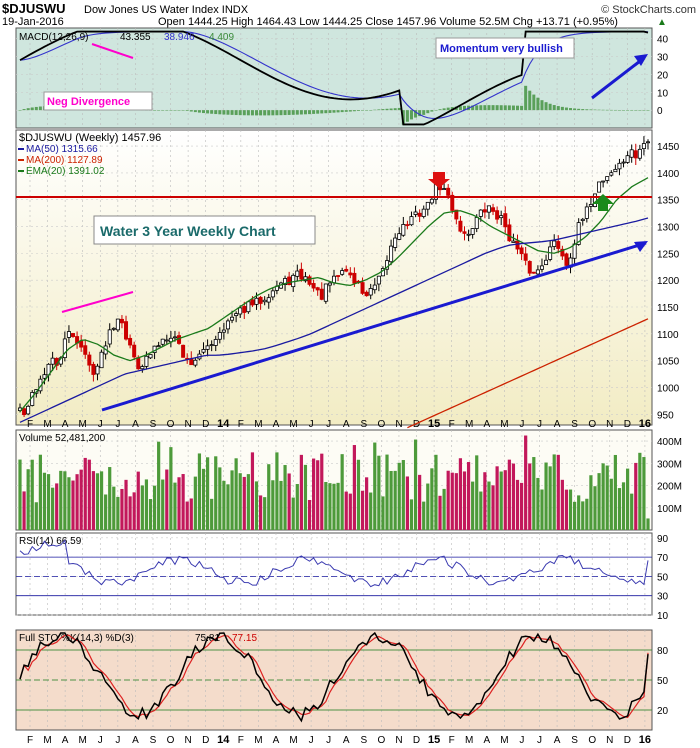 This screenshot has height=748, width=700. Describe the element at coordinates (205, 740) in the screenshot. I see `x-tick-label: D` at that location.